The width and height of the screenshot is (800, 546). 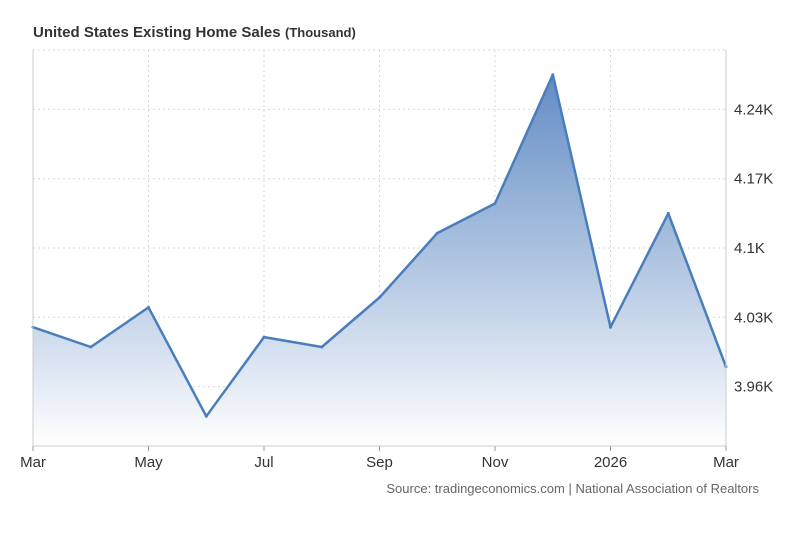 I want to click on y-tick-label: 4.03K, so click(x=753, y=317).